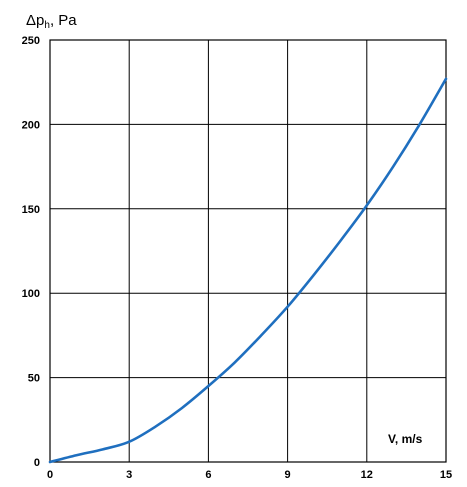  What do you see at coordinates (35, 20) in the screenshot?
I see `y-axis-title-main: Δp` at bounding box center [35, 20].